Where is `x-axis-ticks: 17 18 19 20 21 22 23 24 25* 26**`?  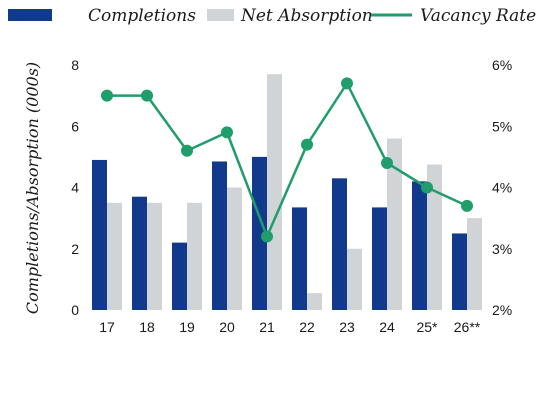
x-axis-ticks: 17 18 19 20 21 22 23 24 25* 26** is located at coordinates (290, 327).